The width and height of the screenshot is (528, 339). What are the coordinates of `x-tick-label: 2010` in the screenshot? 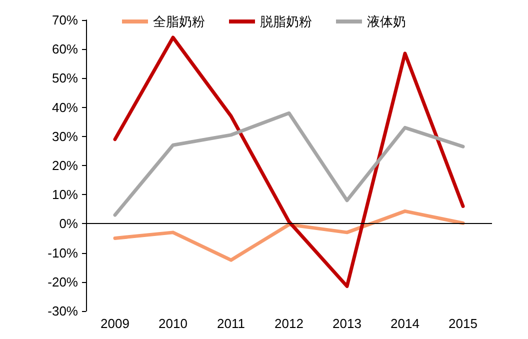 It's located at (173, 323).